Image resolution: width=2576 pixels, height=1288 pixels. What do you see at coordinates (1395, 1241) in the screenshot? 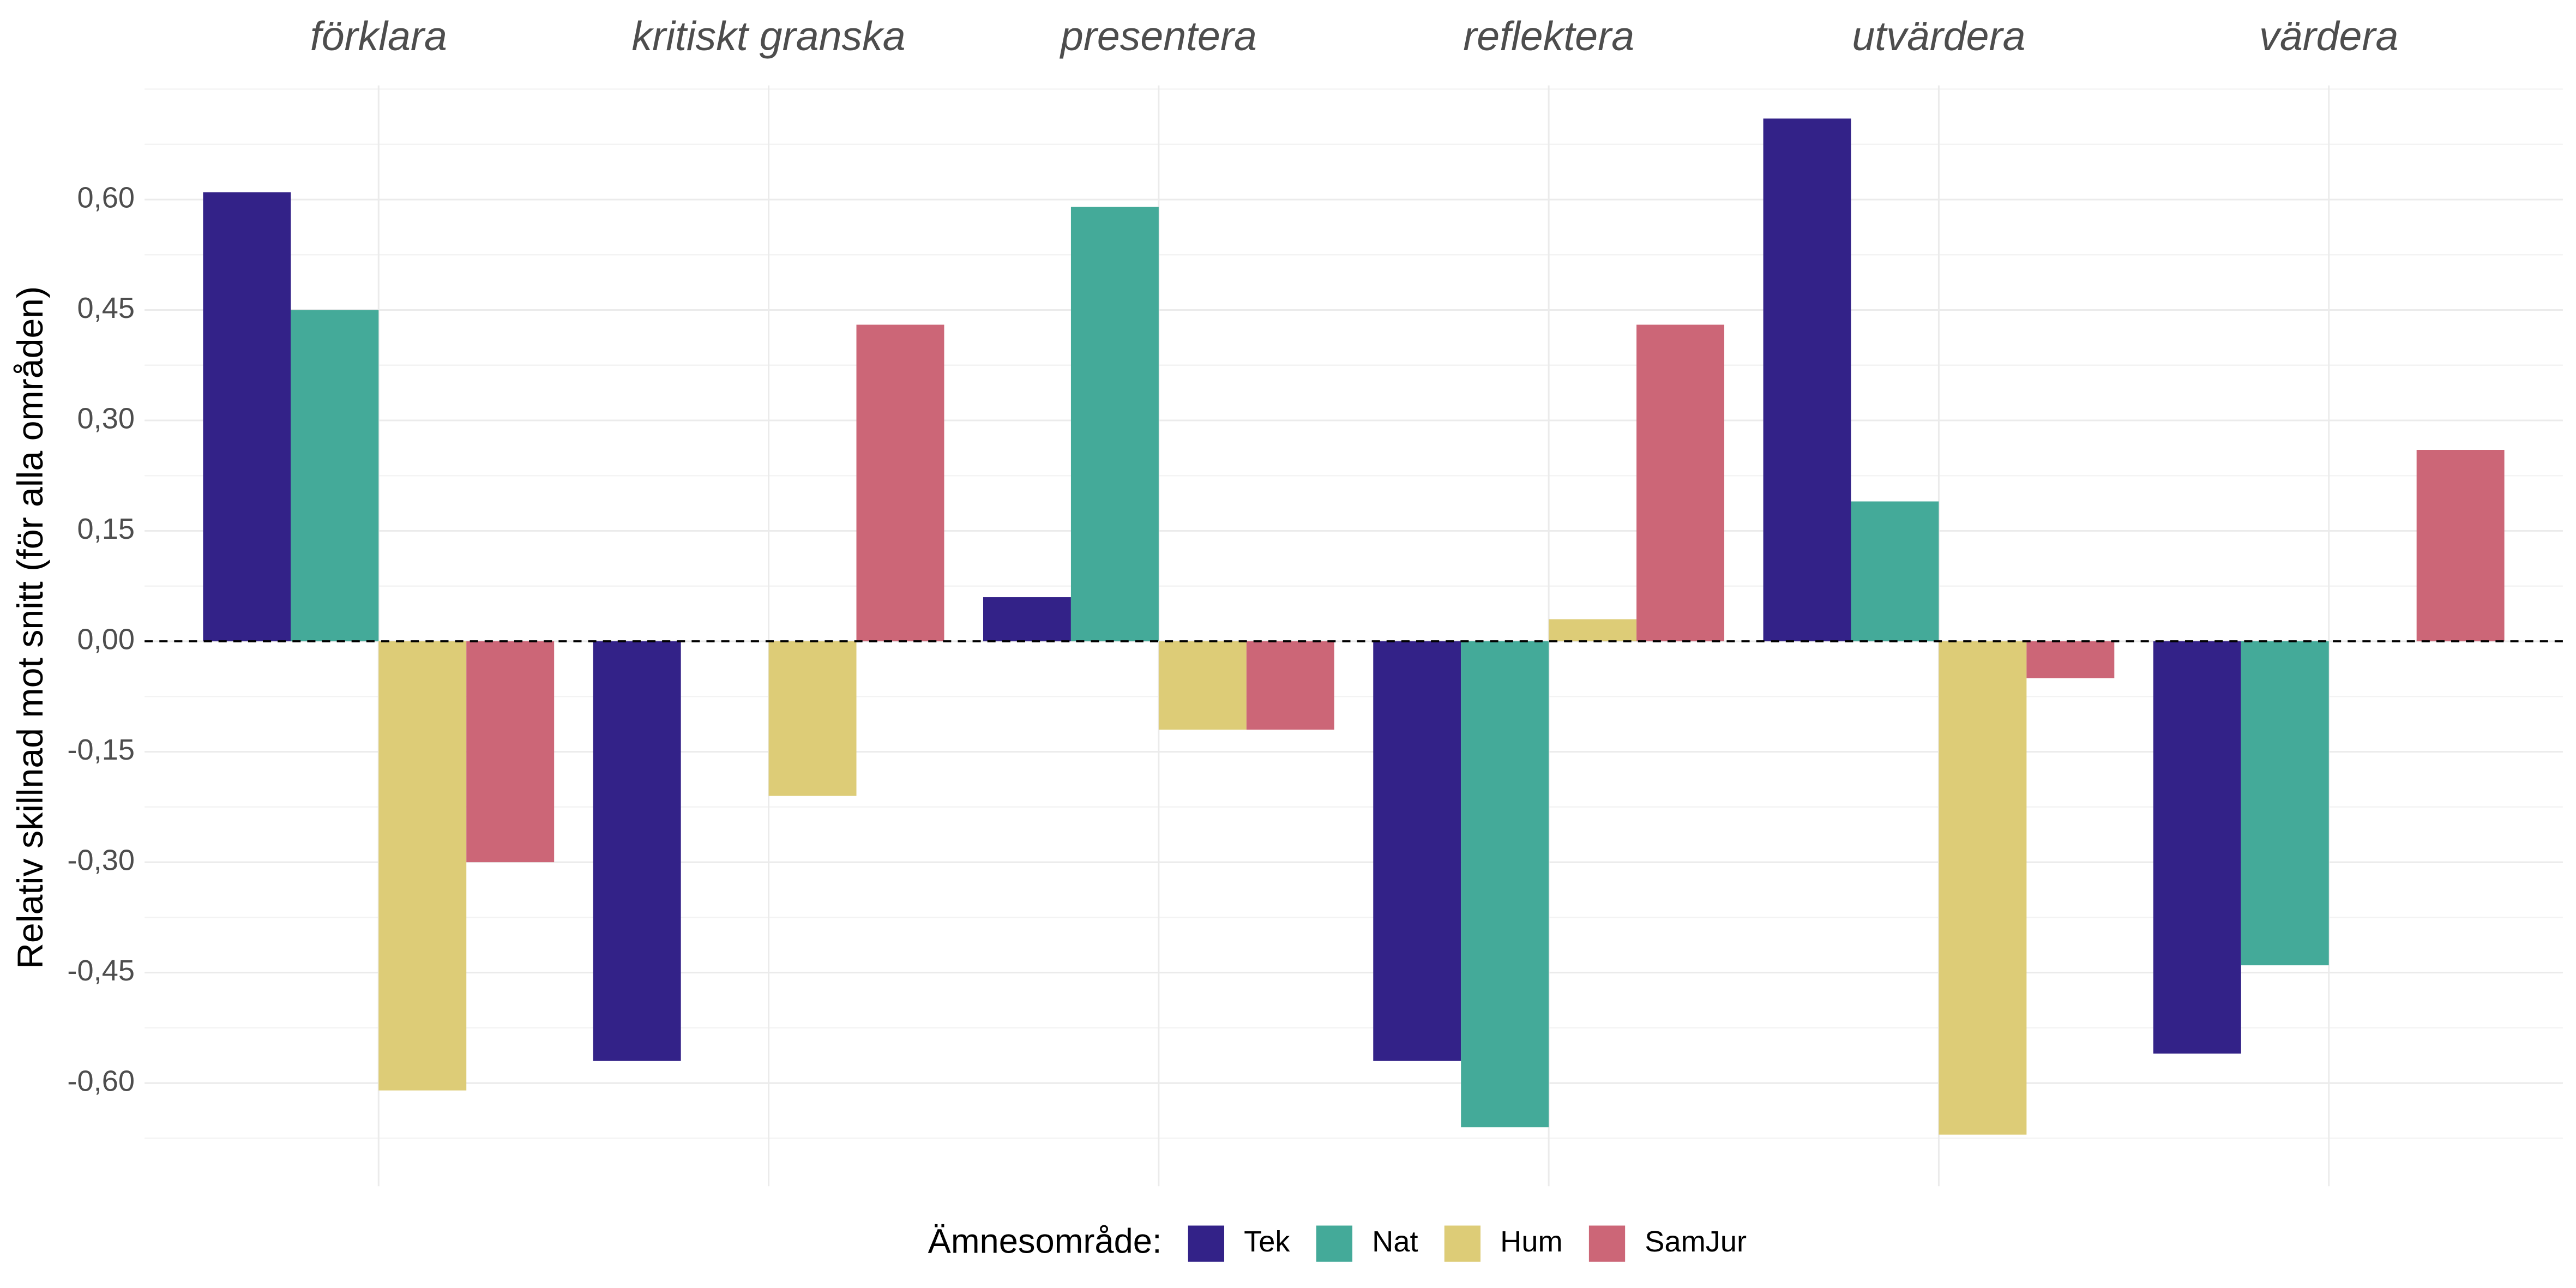
I see `legend-label: Nat` at bounding box center [1395, 1241].